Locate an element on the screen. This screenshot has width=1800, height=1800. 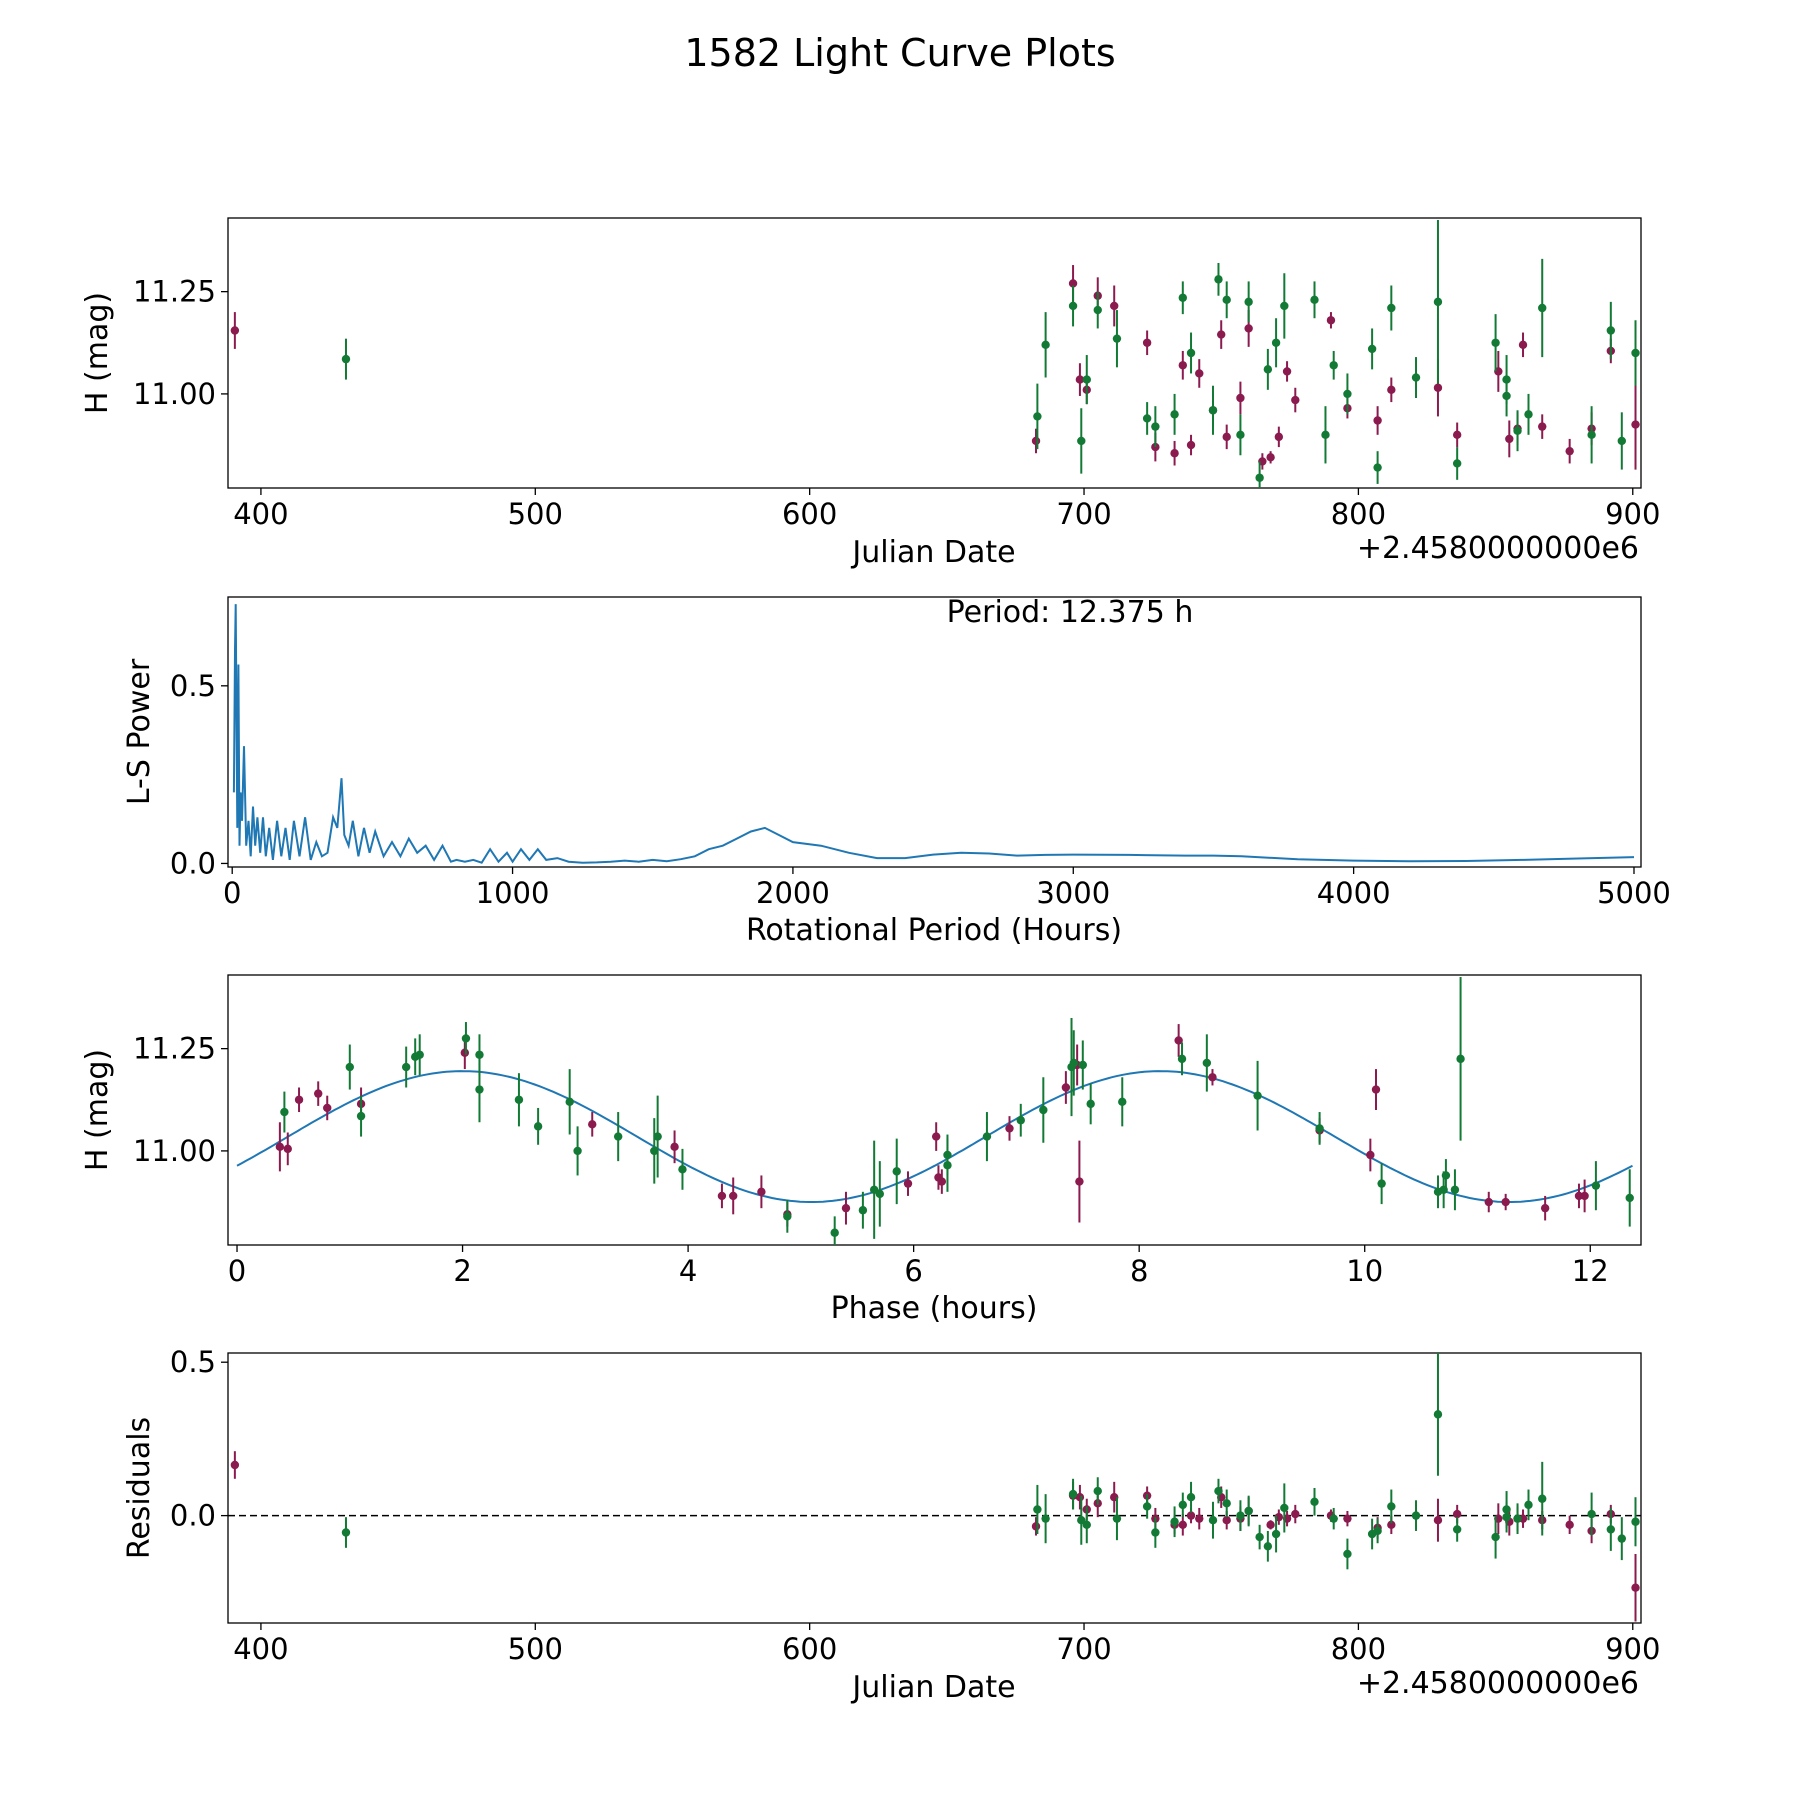
light-curve-marks is located at coordinates (935, 354).